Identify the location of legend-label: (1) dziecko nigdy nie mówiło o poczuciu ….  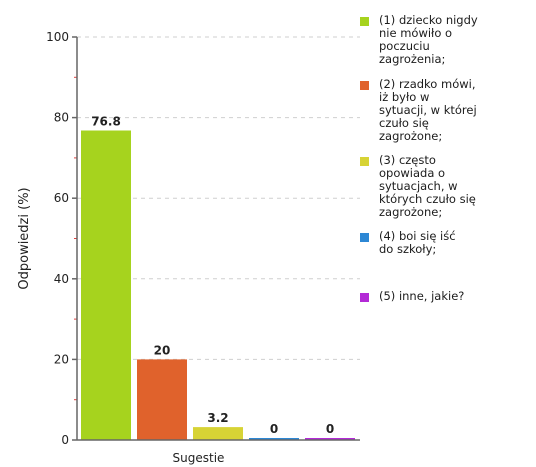
(428, 39).